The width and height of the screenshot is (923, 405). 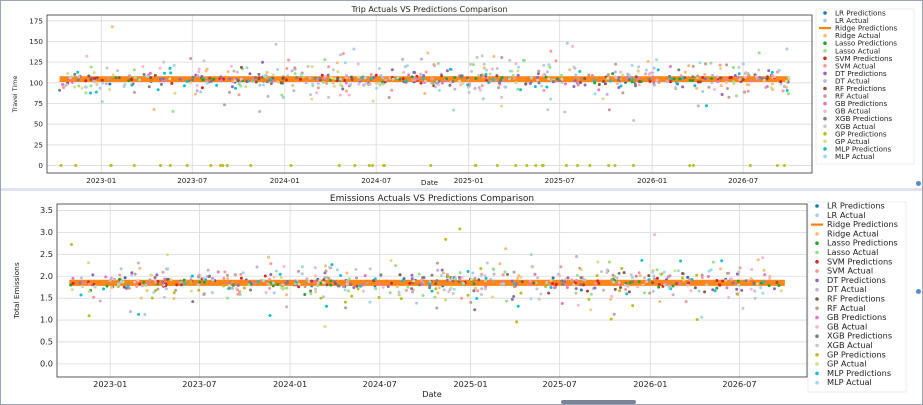 What do you see at coordinates (852, 80) in the screenshot?
I see `legend-label: DT Actual` at bounding box center [852, 80].